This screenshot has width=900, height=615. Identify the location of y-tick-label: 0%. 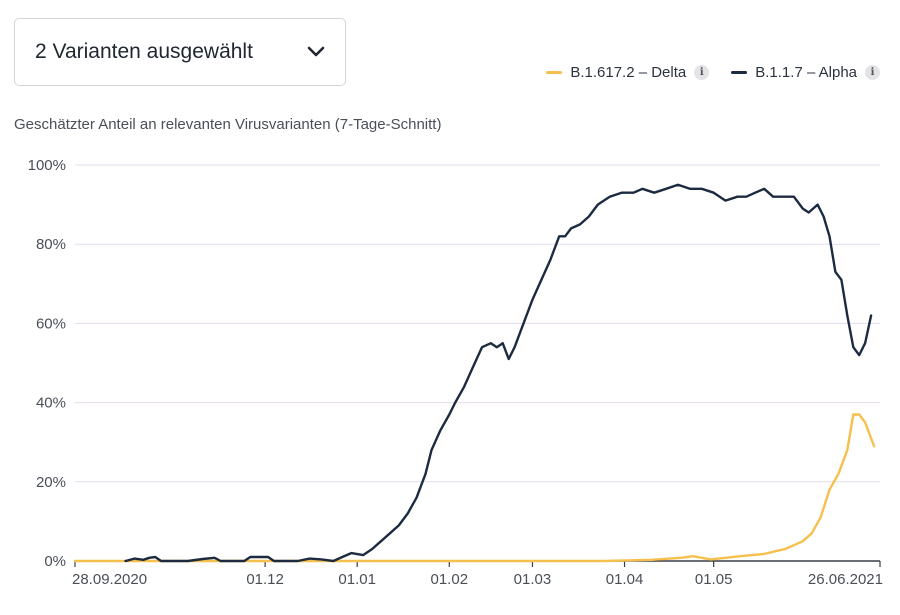
(55, 561).